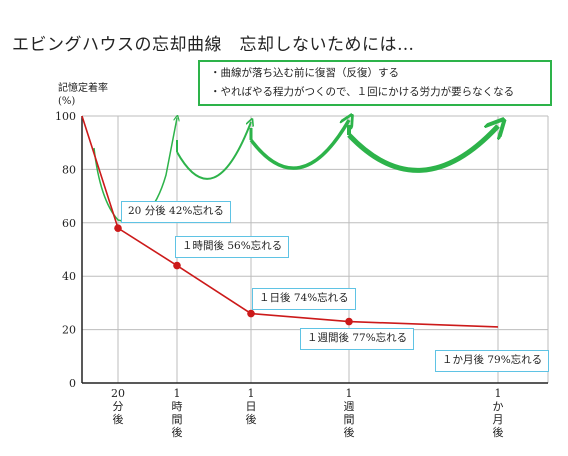  Describe the element at coordinates (69, 223) in the screenshot. I see `y-tick-60: 60` at that location.